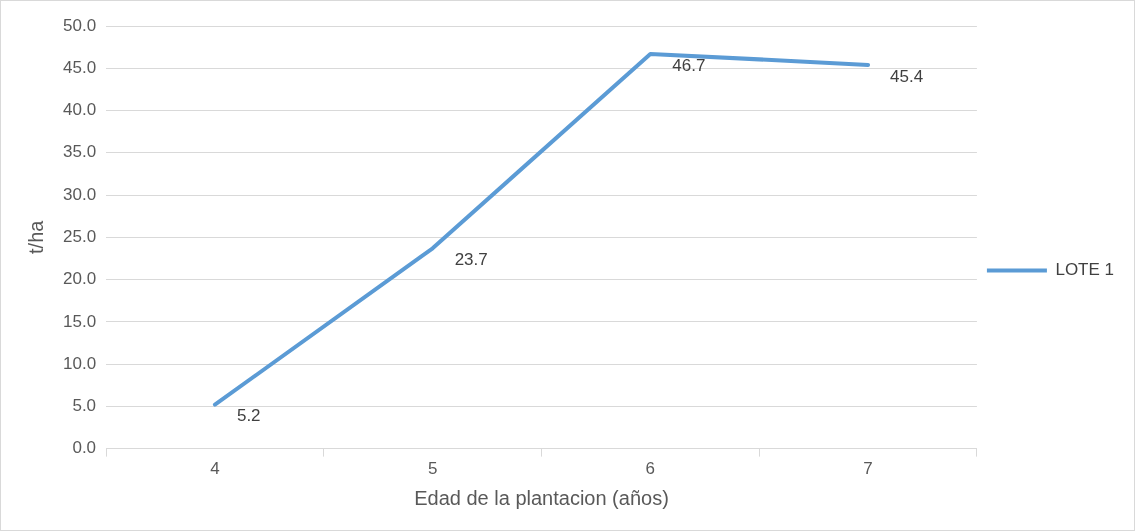 The width and height of the screenshot is (1135, 531). I want to click on y-tick-label: 35.0, so click(79, 152).